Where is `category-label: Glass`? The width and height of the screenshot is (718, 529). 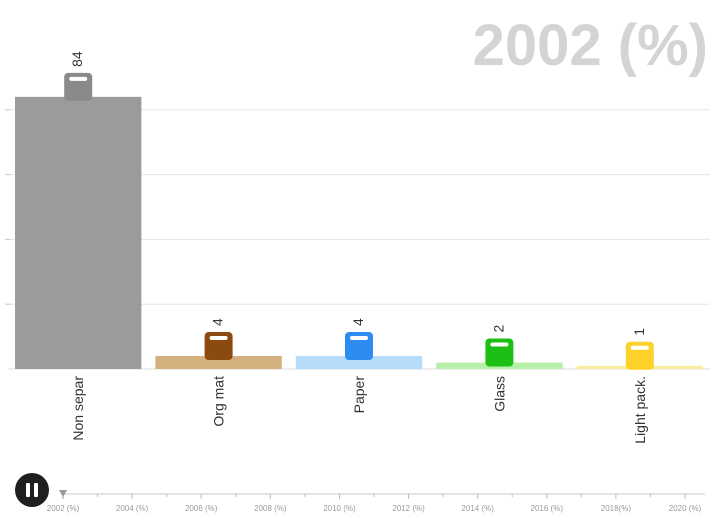
category-label: Glass is located at coordinates (499, 394).